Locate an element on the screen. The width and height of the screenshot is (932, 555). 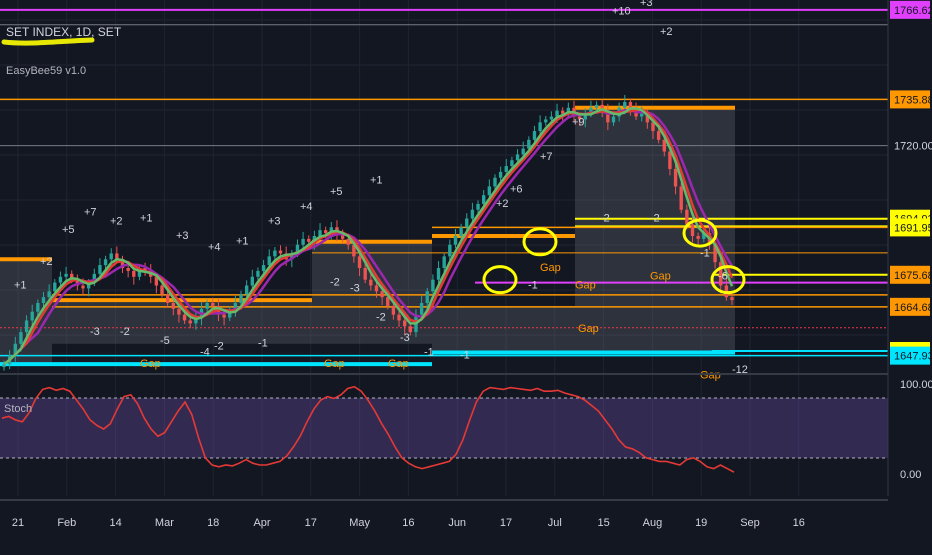
stoch-band is located at coordinates (444, 428).